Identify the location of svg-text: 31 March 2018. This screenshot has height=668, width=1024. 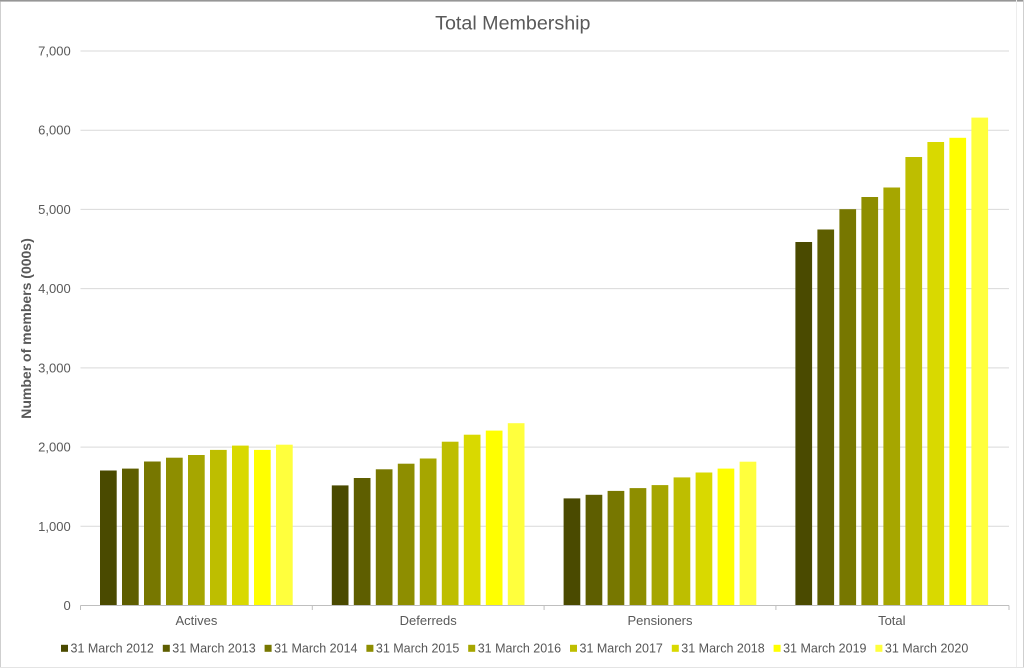
(722, 648).